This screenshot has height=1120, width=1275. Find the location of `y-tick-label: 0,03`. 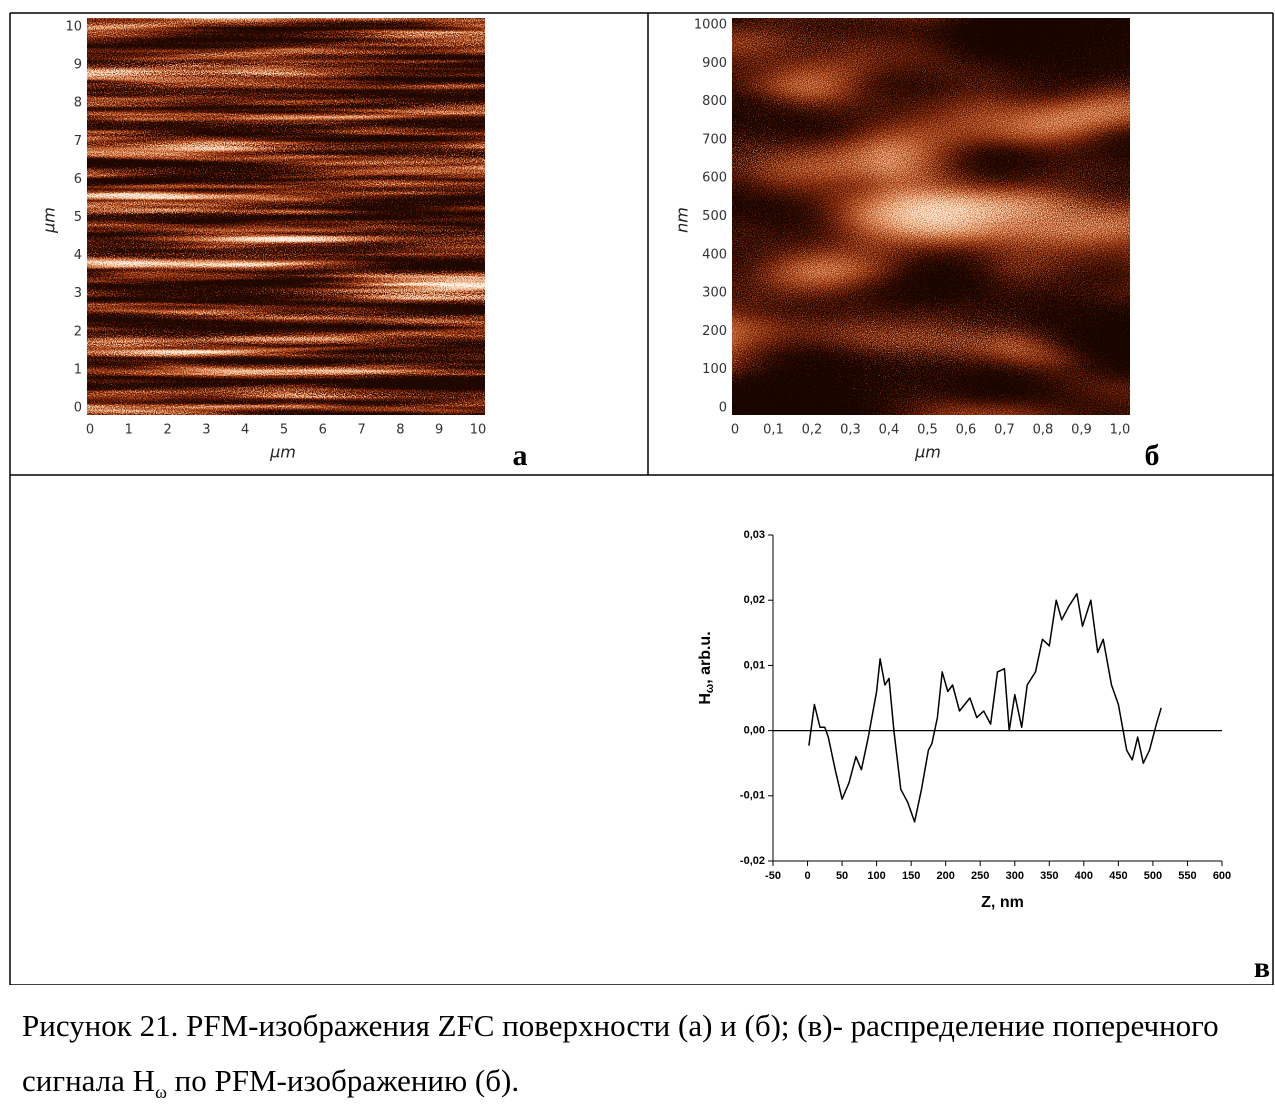

y-tick-label: 0,03 is located at coordinates (754, 535).